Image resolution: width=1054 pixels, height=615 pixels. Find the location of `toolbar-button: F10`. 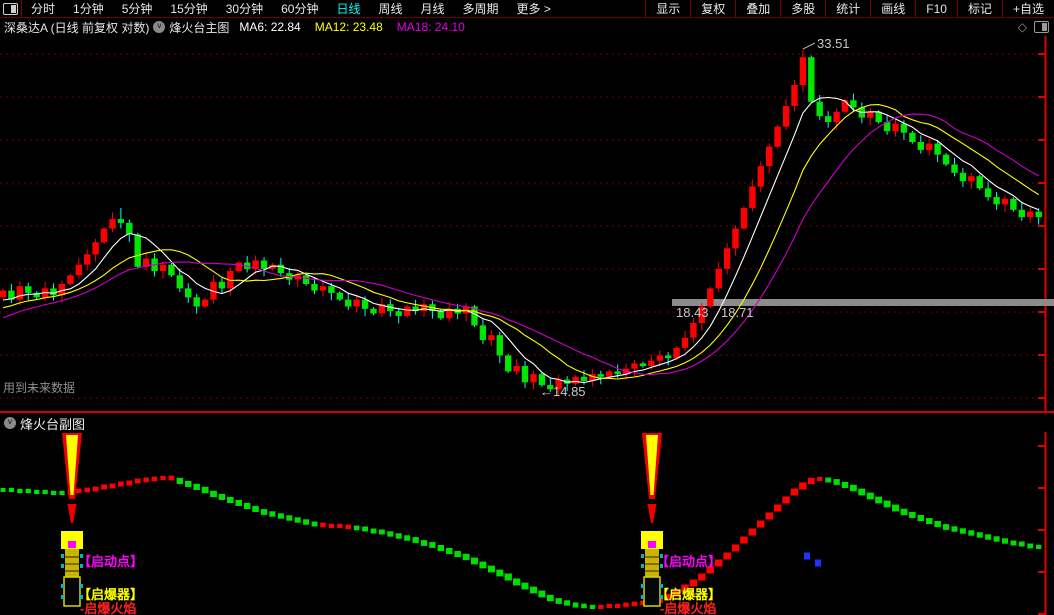

toolbar-button: F10 is located at coordinates (936, 9).